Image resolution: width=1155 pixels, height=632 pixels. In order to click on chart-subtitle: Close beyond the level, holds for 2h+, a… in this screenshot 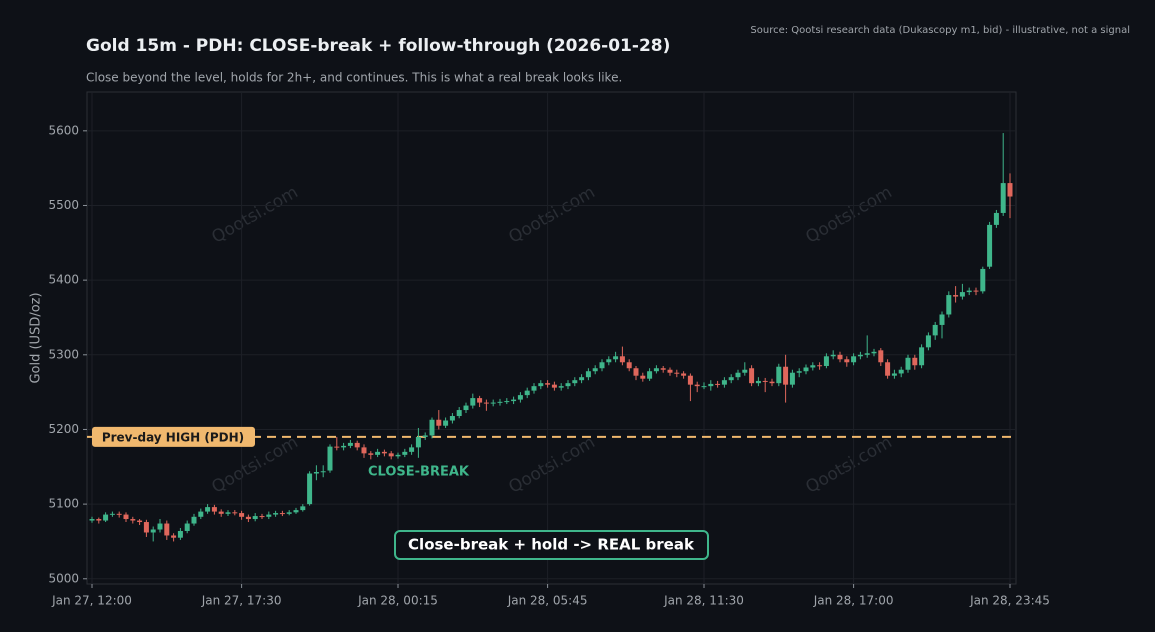, I will do `click(354, 78)`.